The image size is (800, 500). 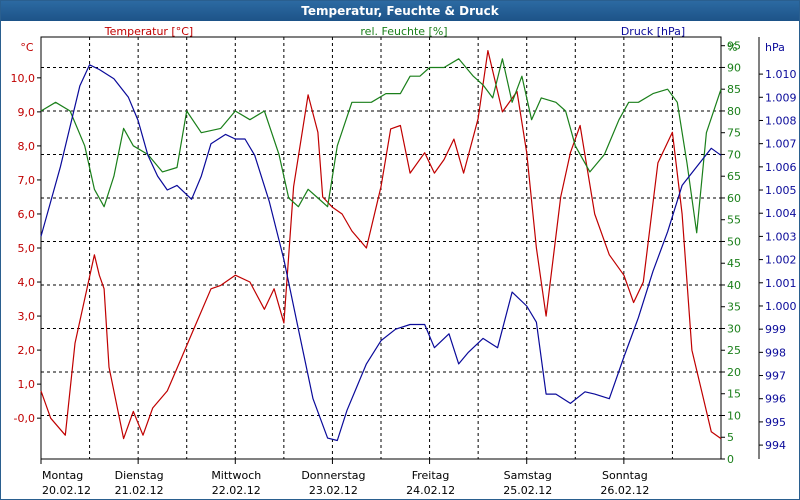 What do you see at coordinates (27, 214) in the screenshot?
I see `temperature-tick-label: 6,0` at bounding box center [27, 214].